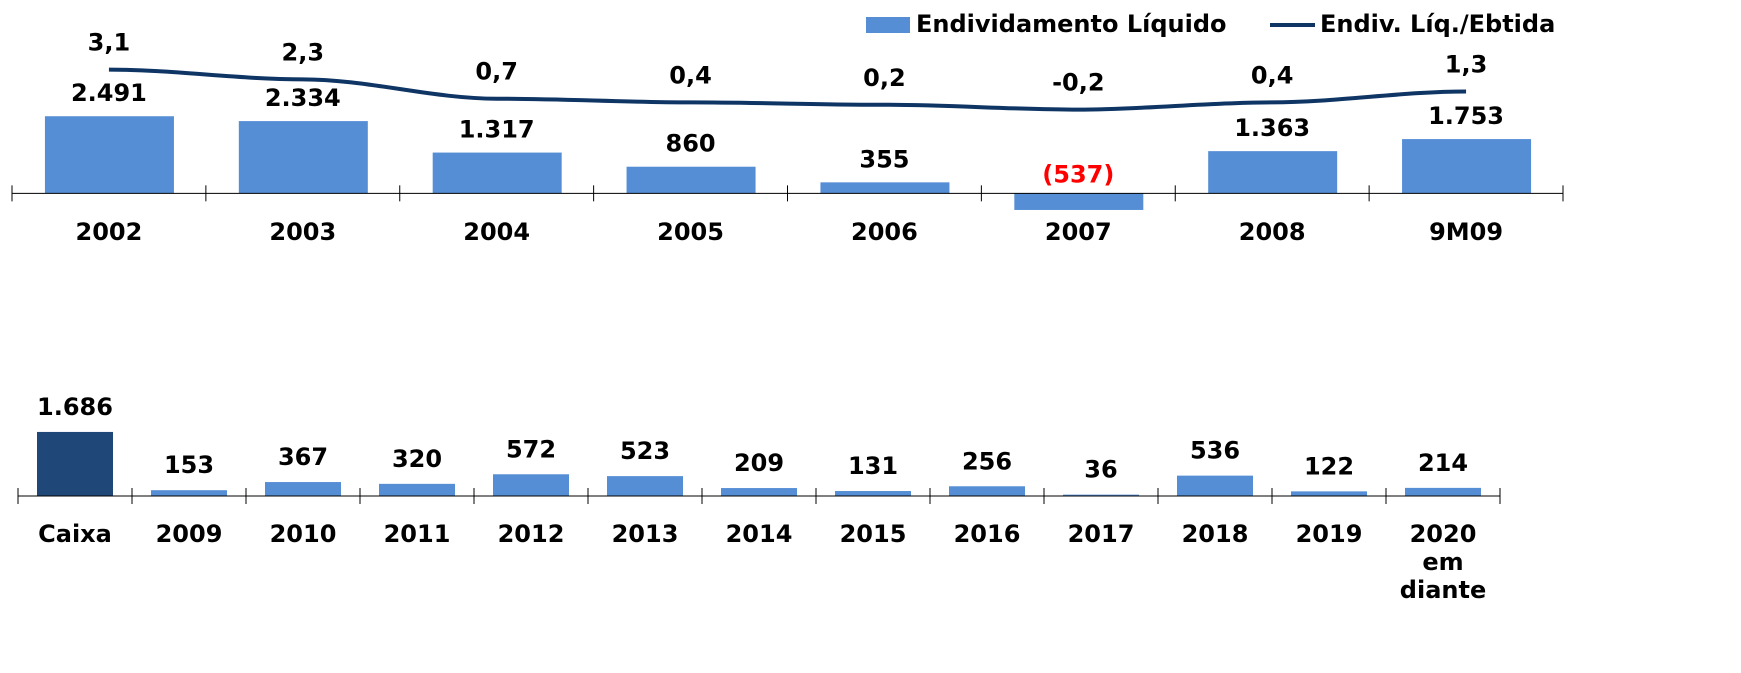 The width and height of the screenshot is (1741, 673). What do you see at coordinates (645, 534) in the screenshot?
I see `x-tick-label: 2013` at bounding box center [645, 534].